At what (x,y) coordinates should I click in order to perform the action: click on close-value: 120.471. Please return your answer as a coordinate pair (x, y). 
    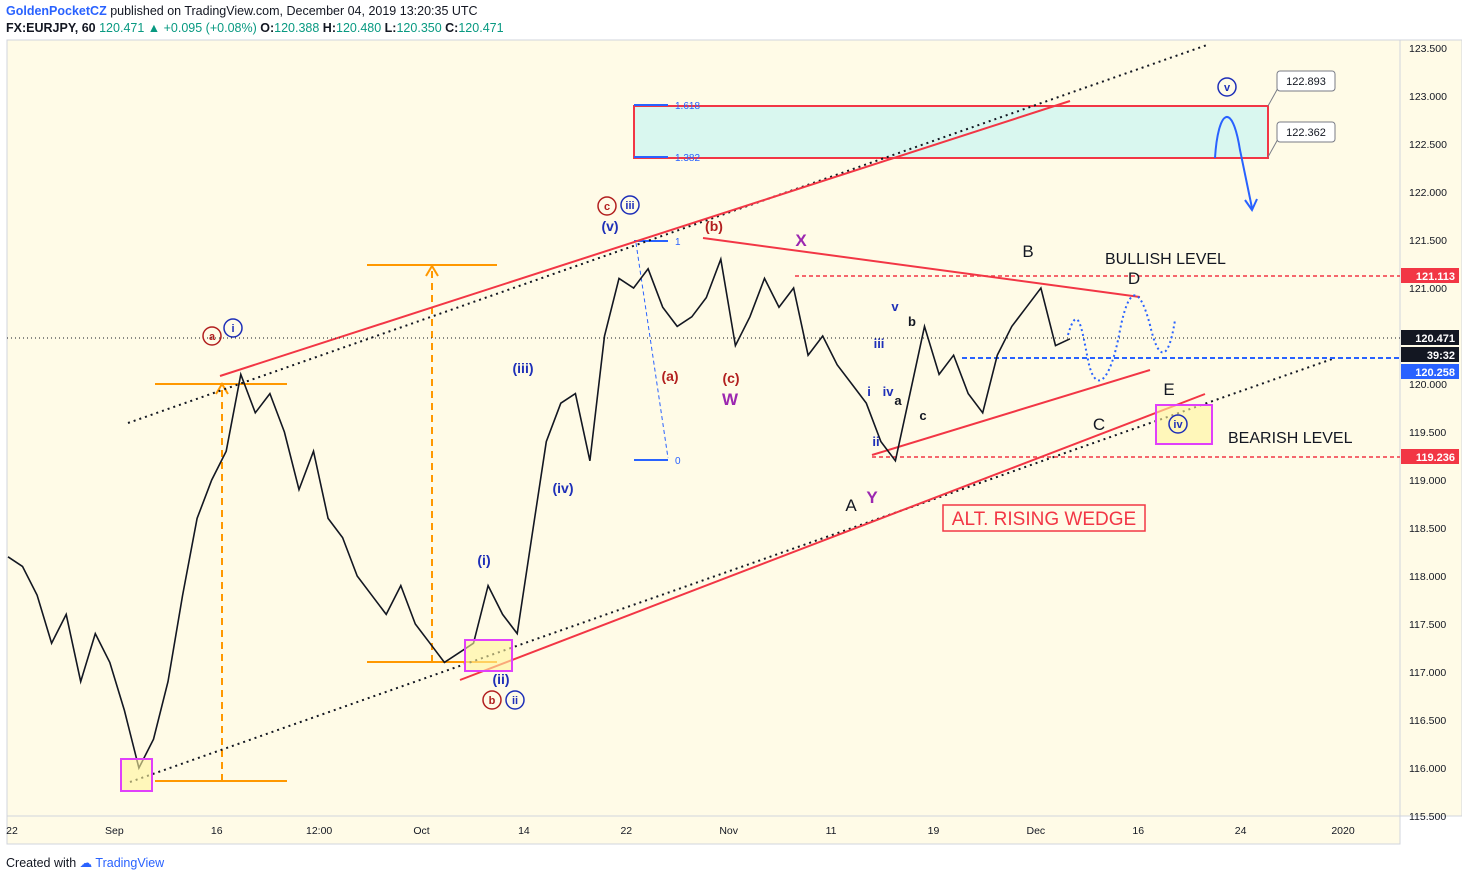
    Looking at the image, I should click on (481, 28).